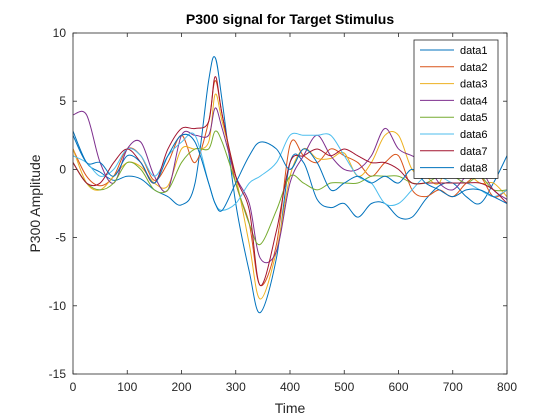 Image resolution: width=560 pixels, height=420 pixels. I want to click on legend-label-data2: data2, so click(474, 68).